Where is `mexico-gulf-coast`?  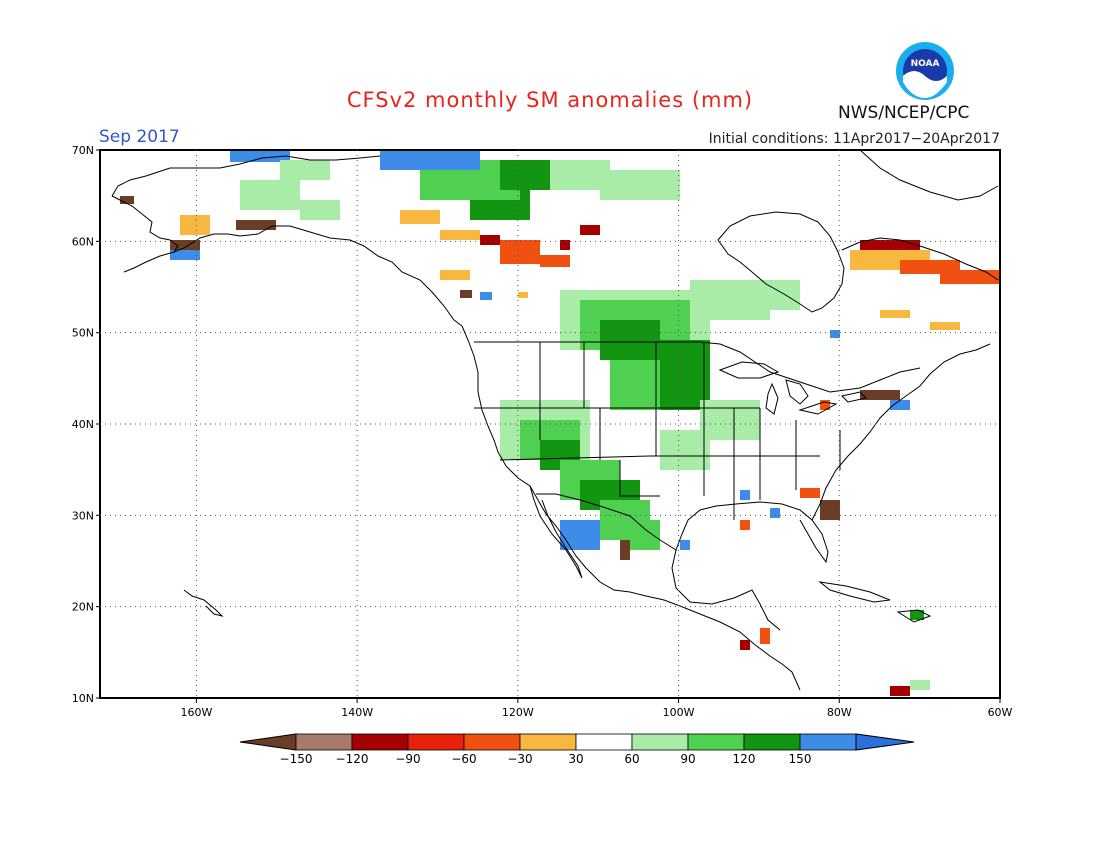 mexico-gulf-coast is located at coordinates (726, 582).